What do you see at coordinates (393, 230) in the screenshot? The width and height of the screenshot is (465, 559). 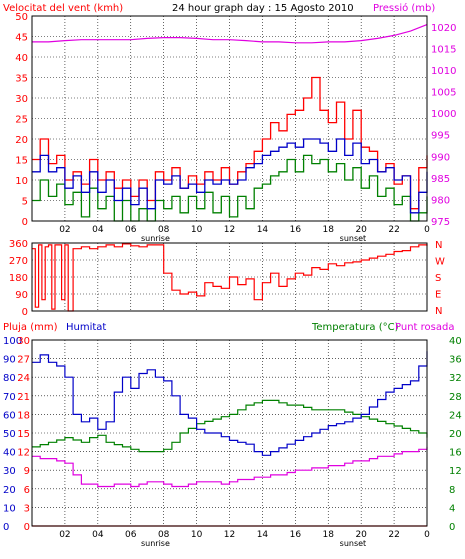 I see `x-tick-label: 22` at bounding box center [393, 230].